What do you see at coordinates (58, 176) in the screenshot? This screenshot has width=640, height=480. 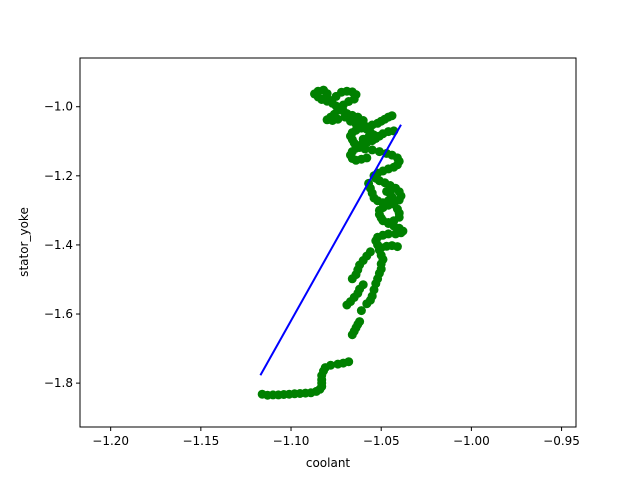 I see `y-tick-label: −1.2` at bounding box center [58, 176].